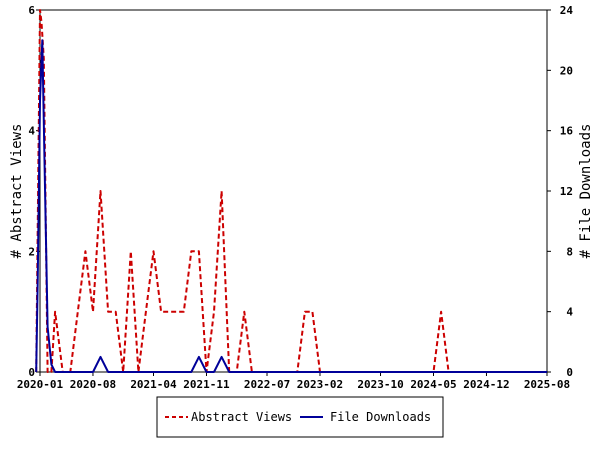  What do you see at coordinates (380, 417) in the screenshot?
I see `legend-label-file-downloads: File Downloads` at bounding box center [380, 417].